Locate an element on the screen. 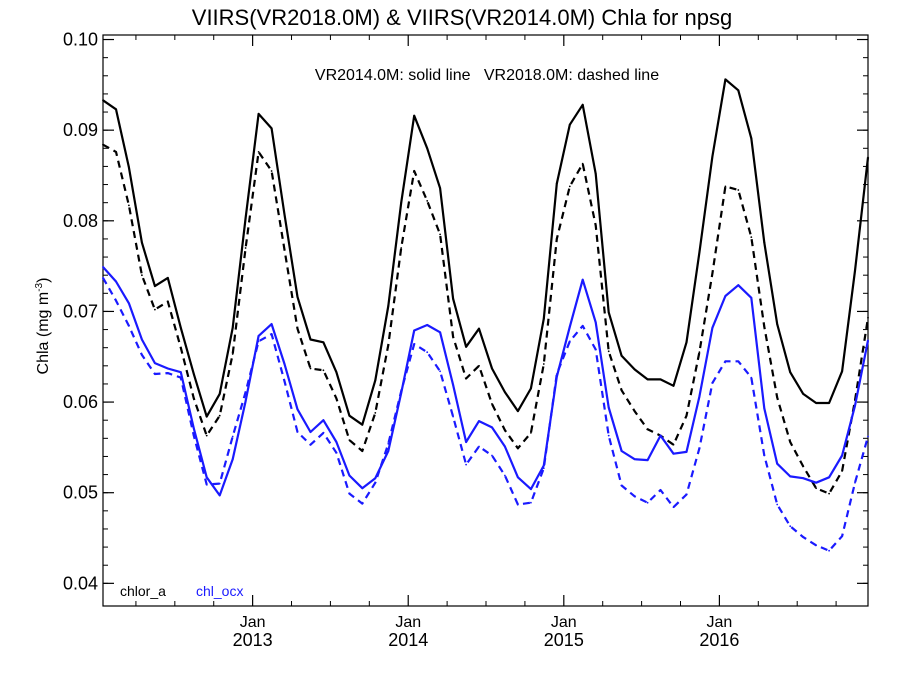 Image resolution: width=900 pixels, height=680 pixels. x-tick-label-year: 2013 is located at coordinates (253, 640).